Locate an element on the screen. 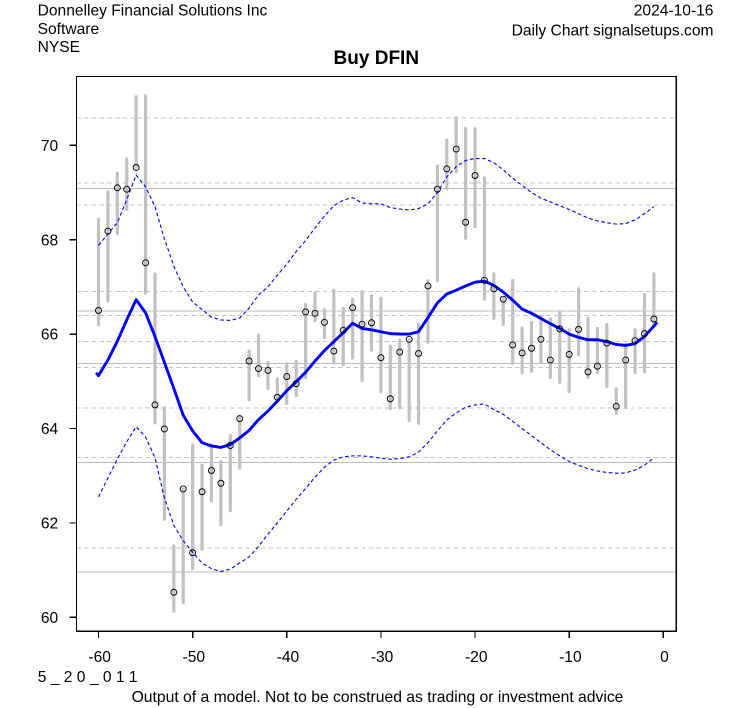  svg-text: 66 is located at coordinates (49, 335).